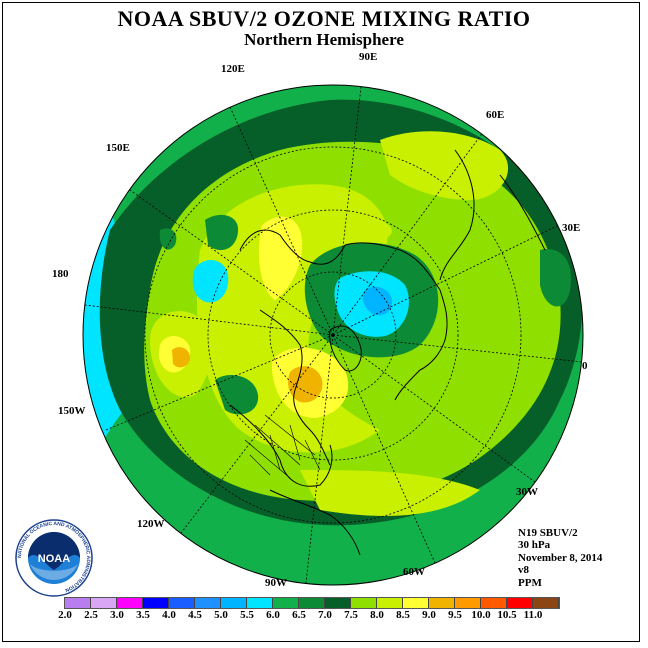 Image resolution: width=648 pixels, height=648 pixels. I want to click on colorbar-tick-label: 11.0, so click(533, 615).